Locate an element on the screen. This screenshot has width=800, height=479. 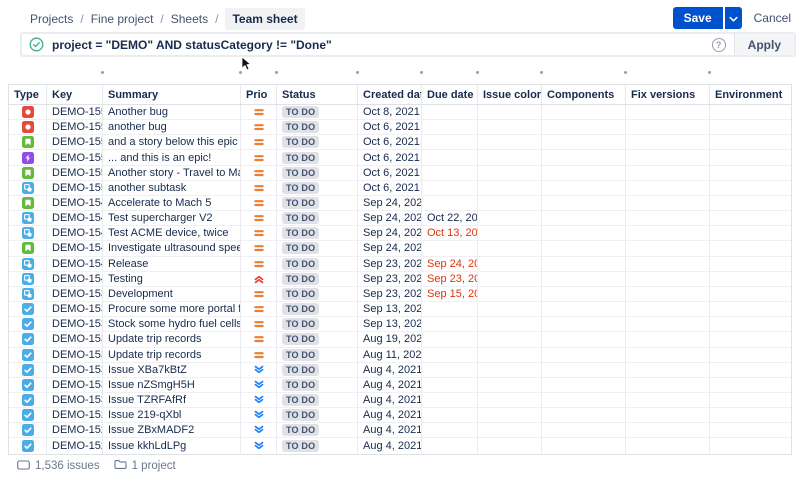
cell-summary: Issue nZSmgH5H is located at coordinates (172, 384).